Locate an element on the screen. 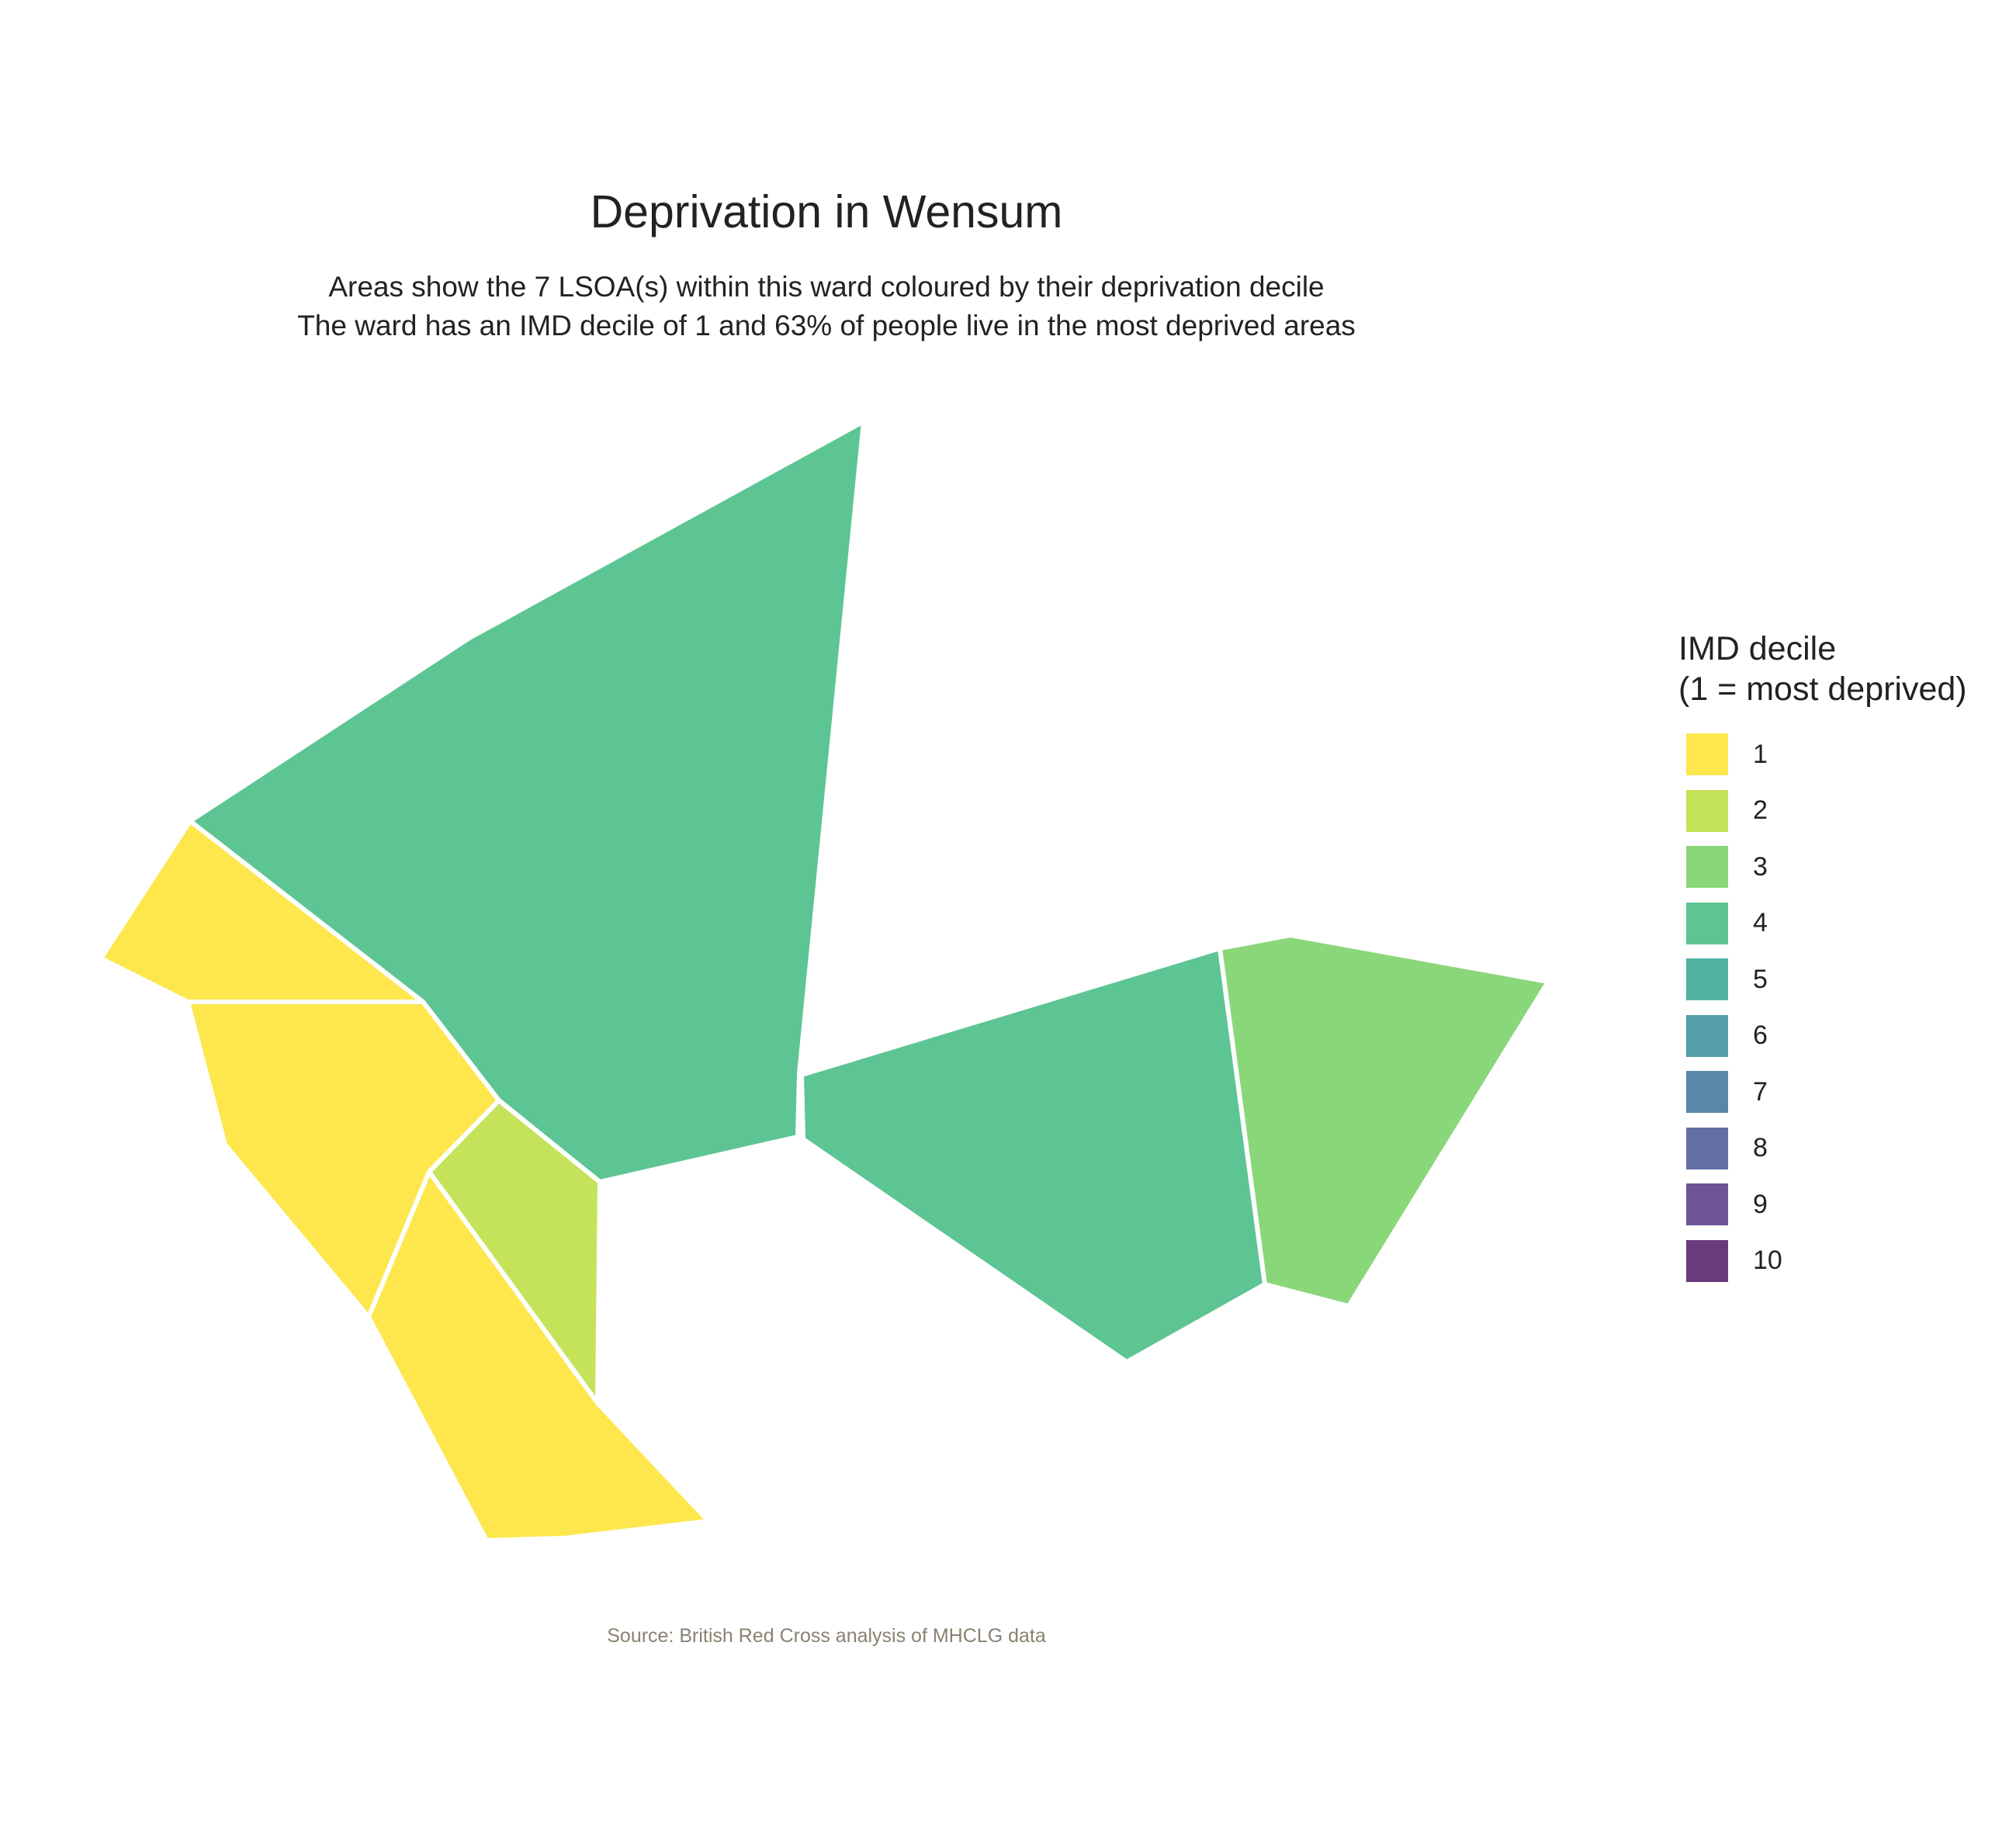  legend-label: 9 is located at coordinates (1761, 1204).